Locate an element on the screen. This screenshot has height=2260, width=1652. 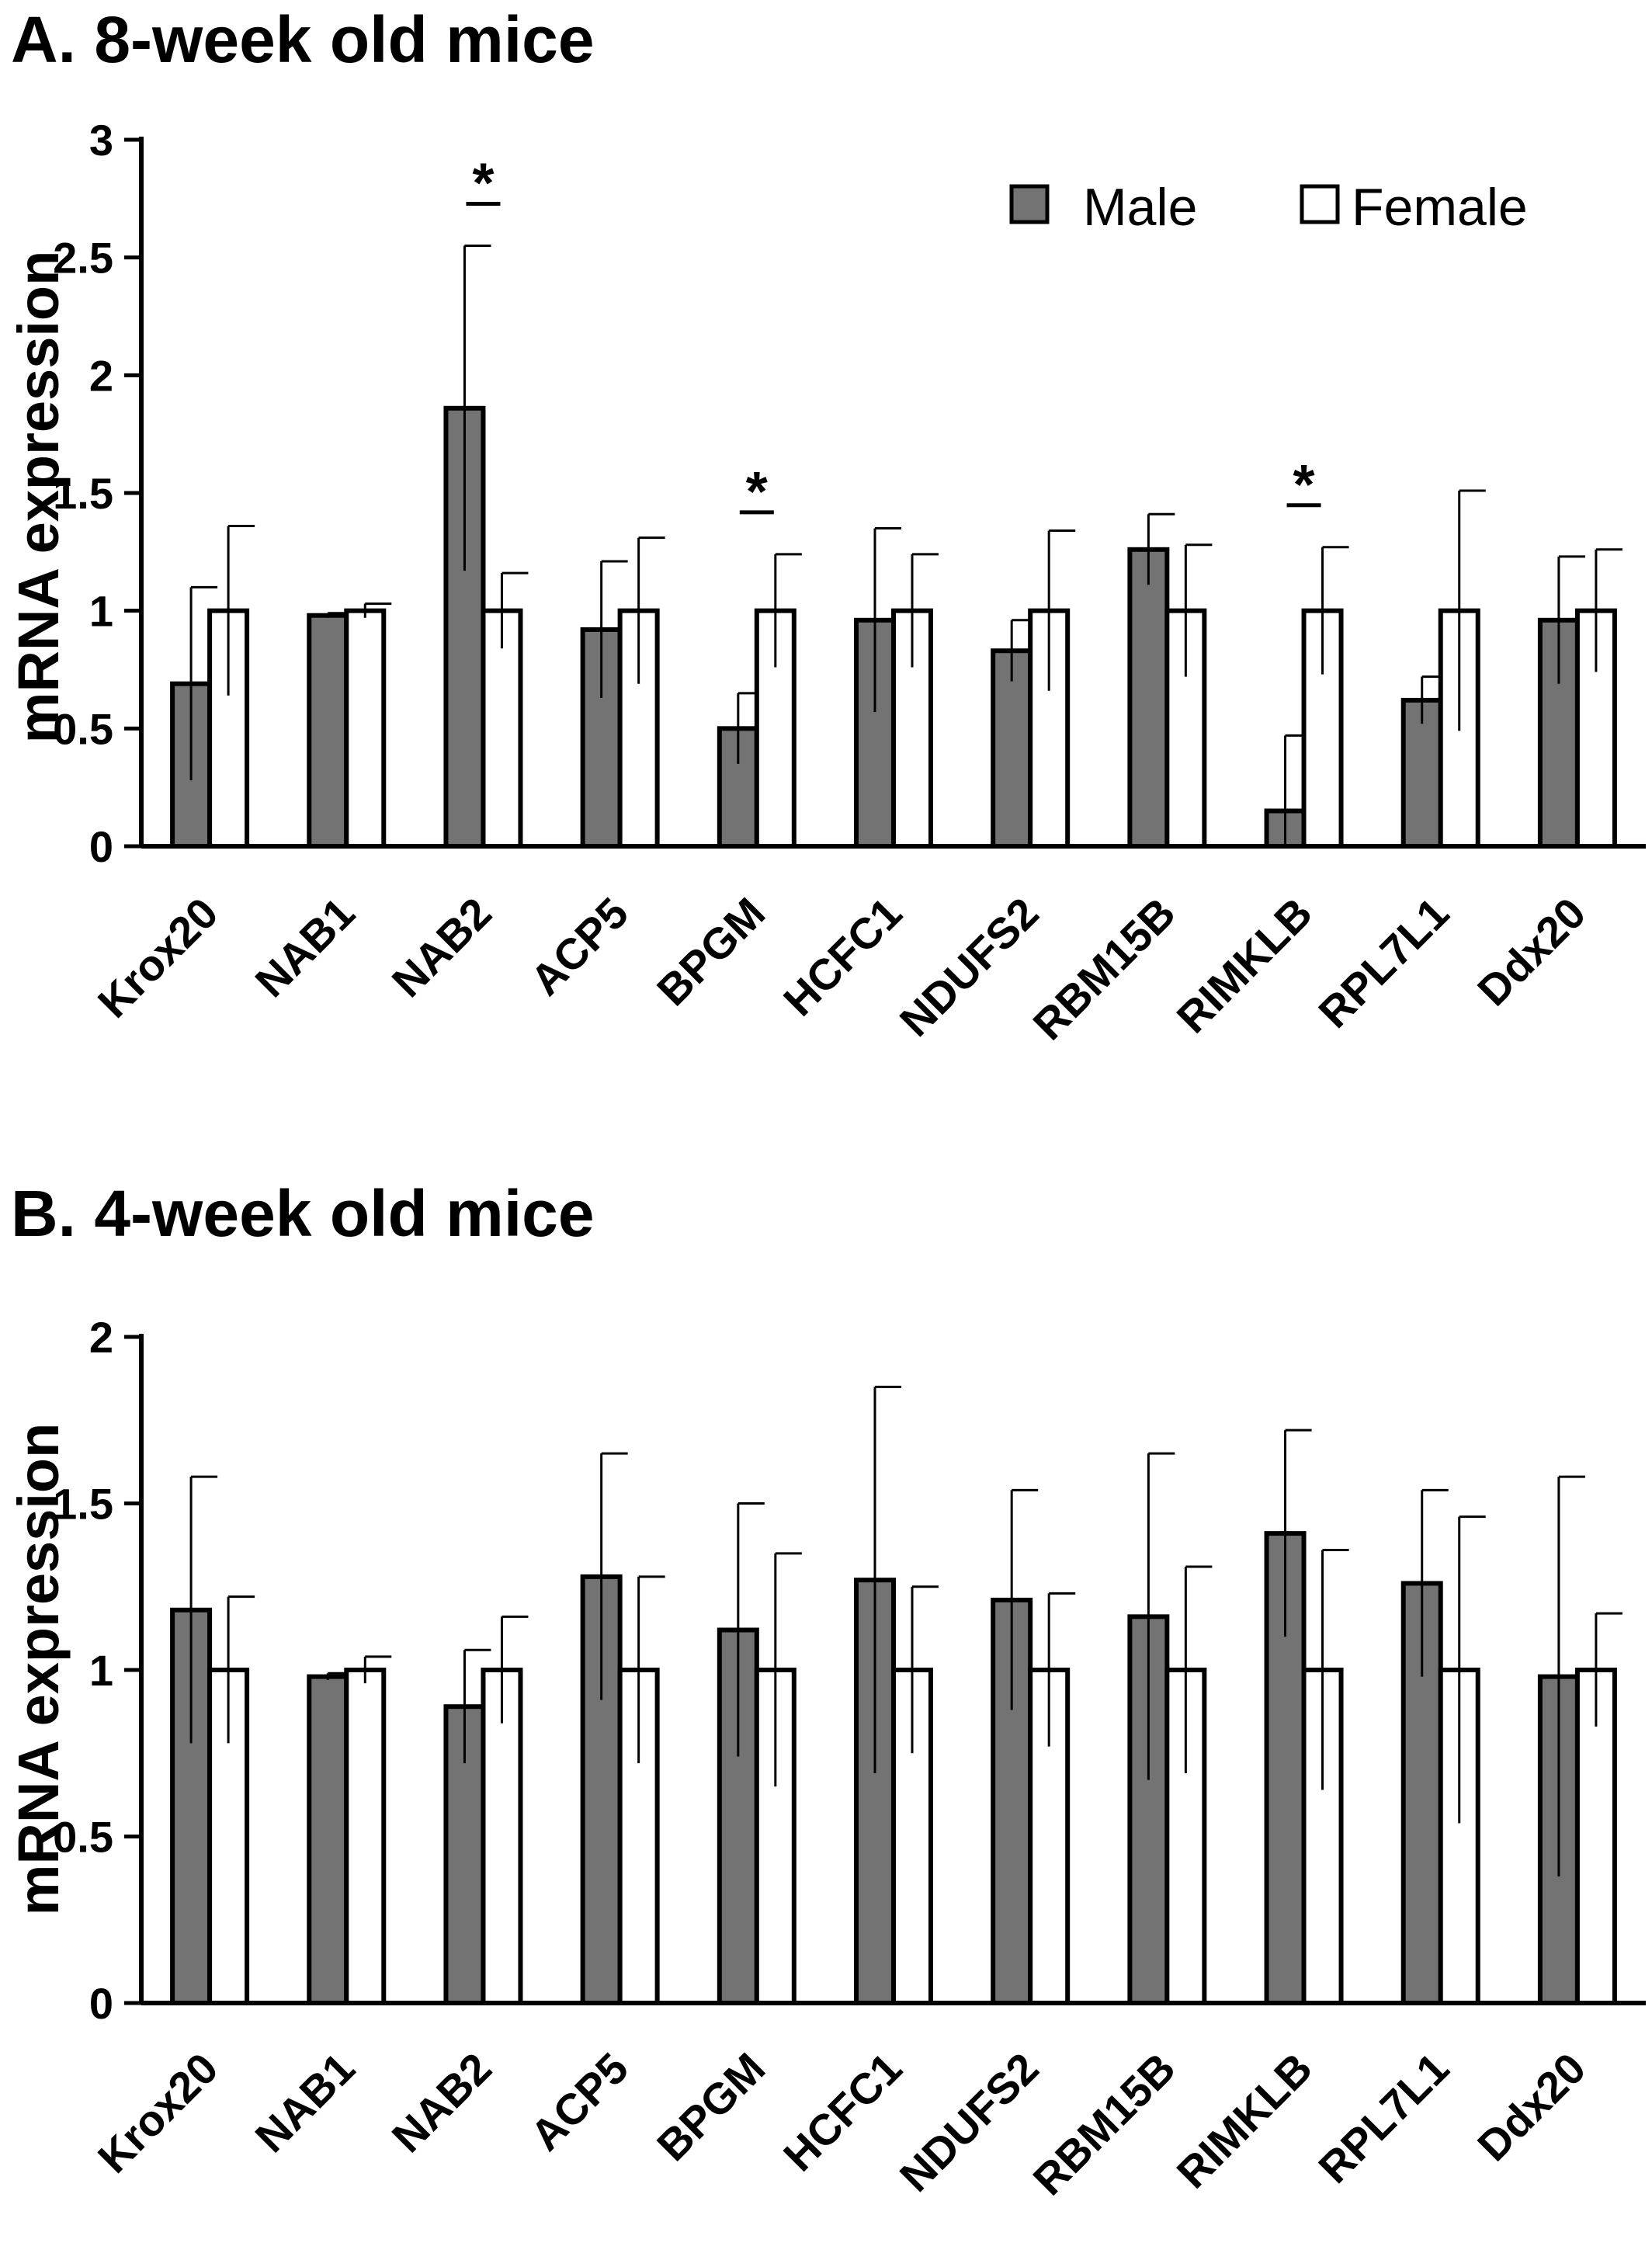
panel-a-y-axis-label: mRNA expression is located at coordinates (38, 498).